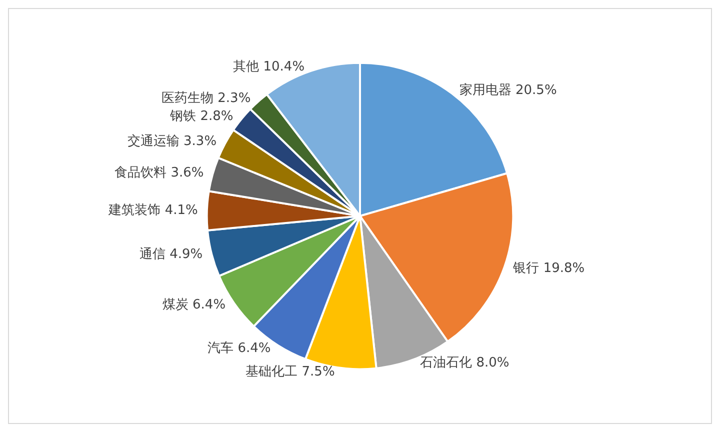 This screenshot has height=434, width=722. I want to click on slice-label: 银行 19.8%, so click(548, 268).